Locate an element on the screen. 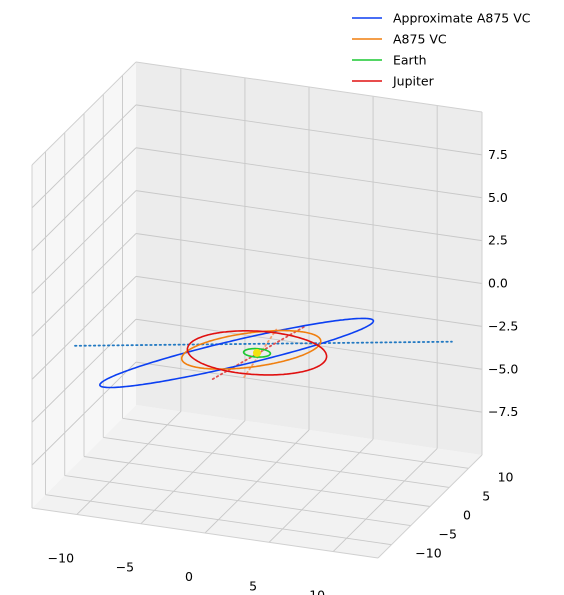 The width and height of the screenshot is (564, 595). top-left-edge-line is located at coordinates (84, 113).